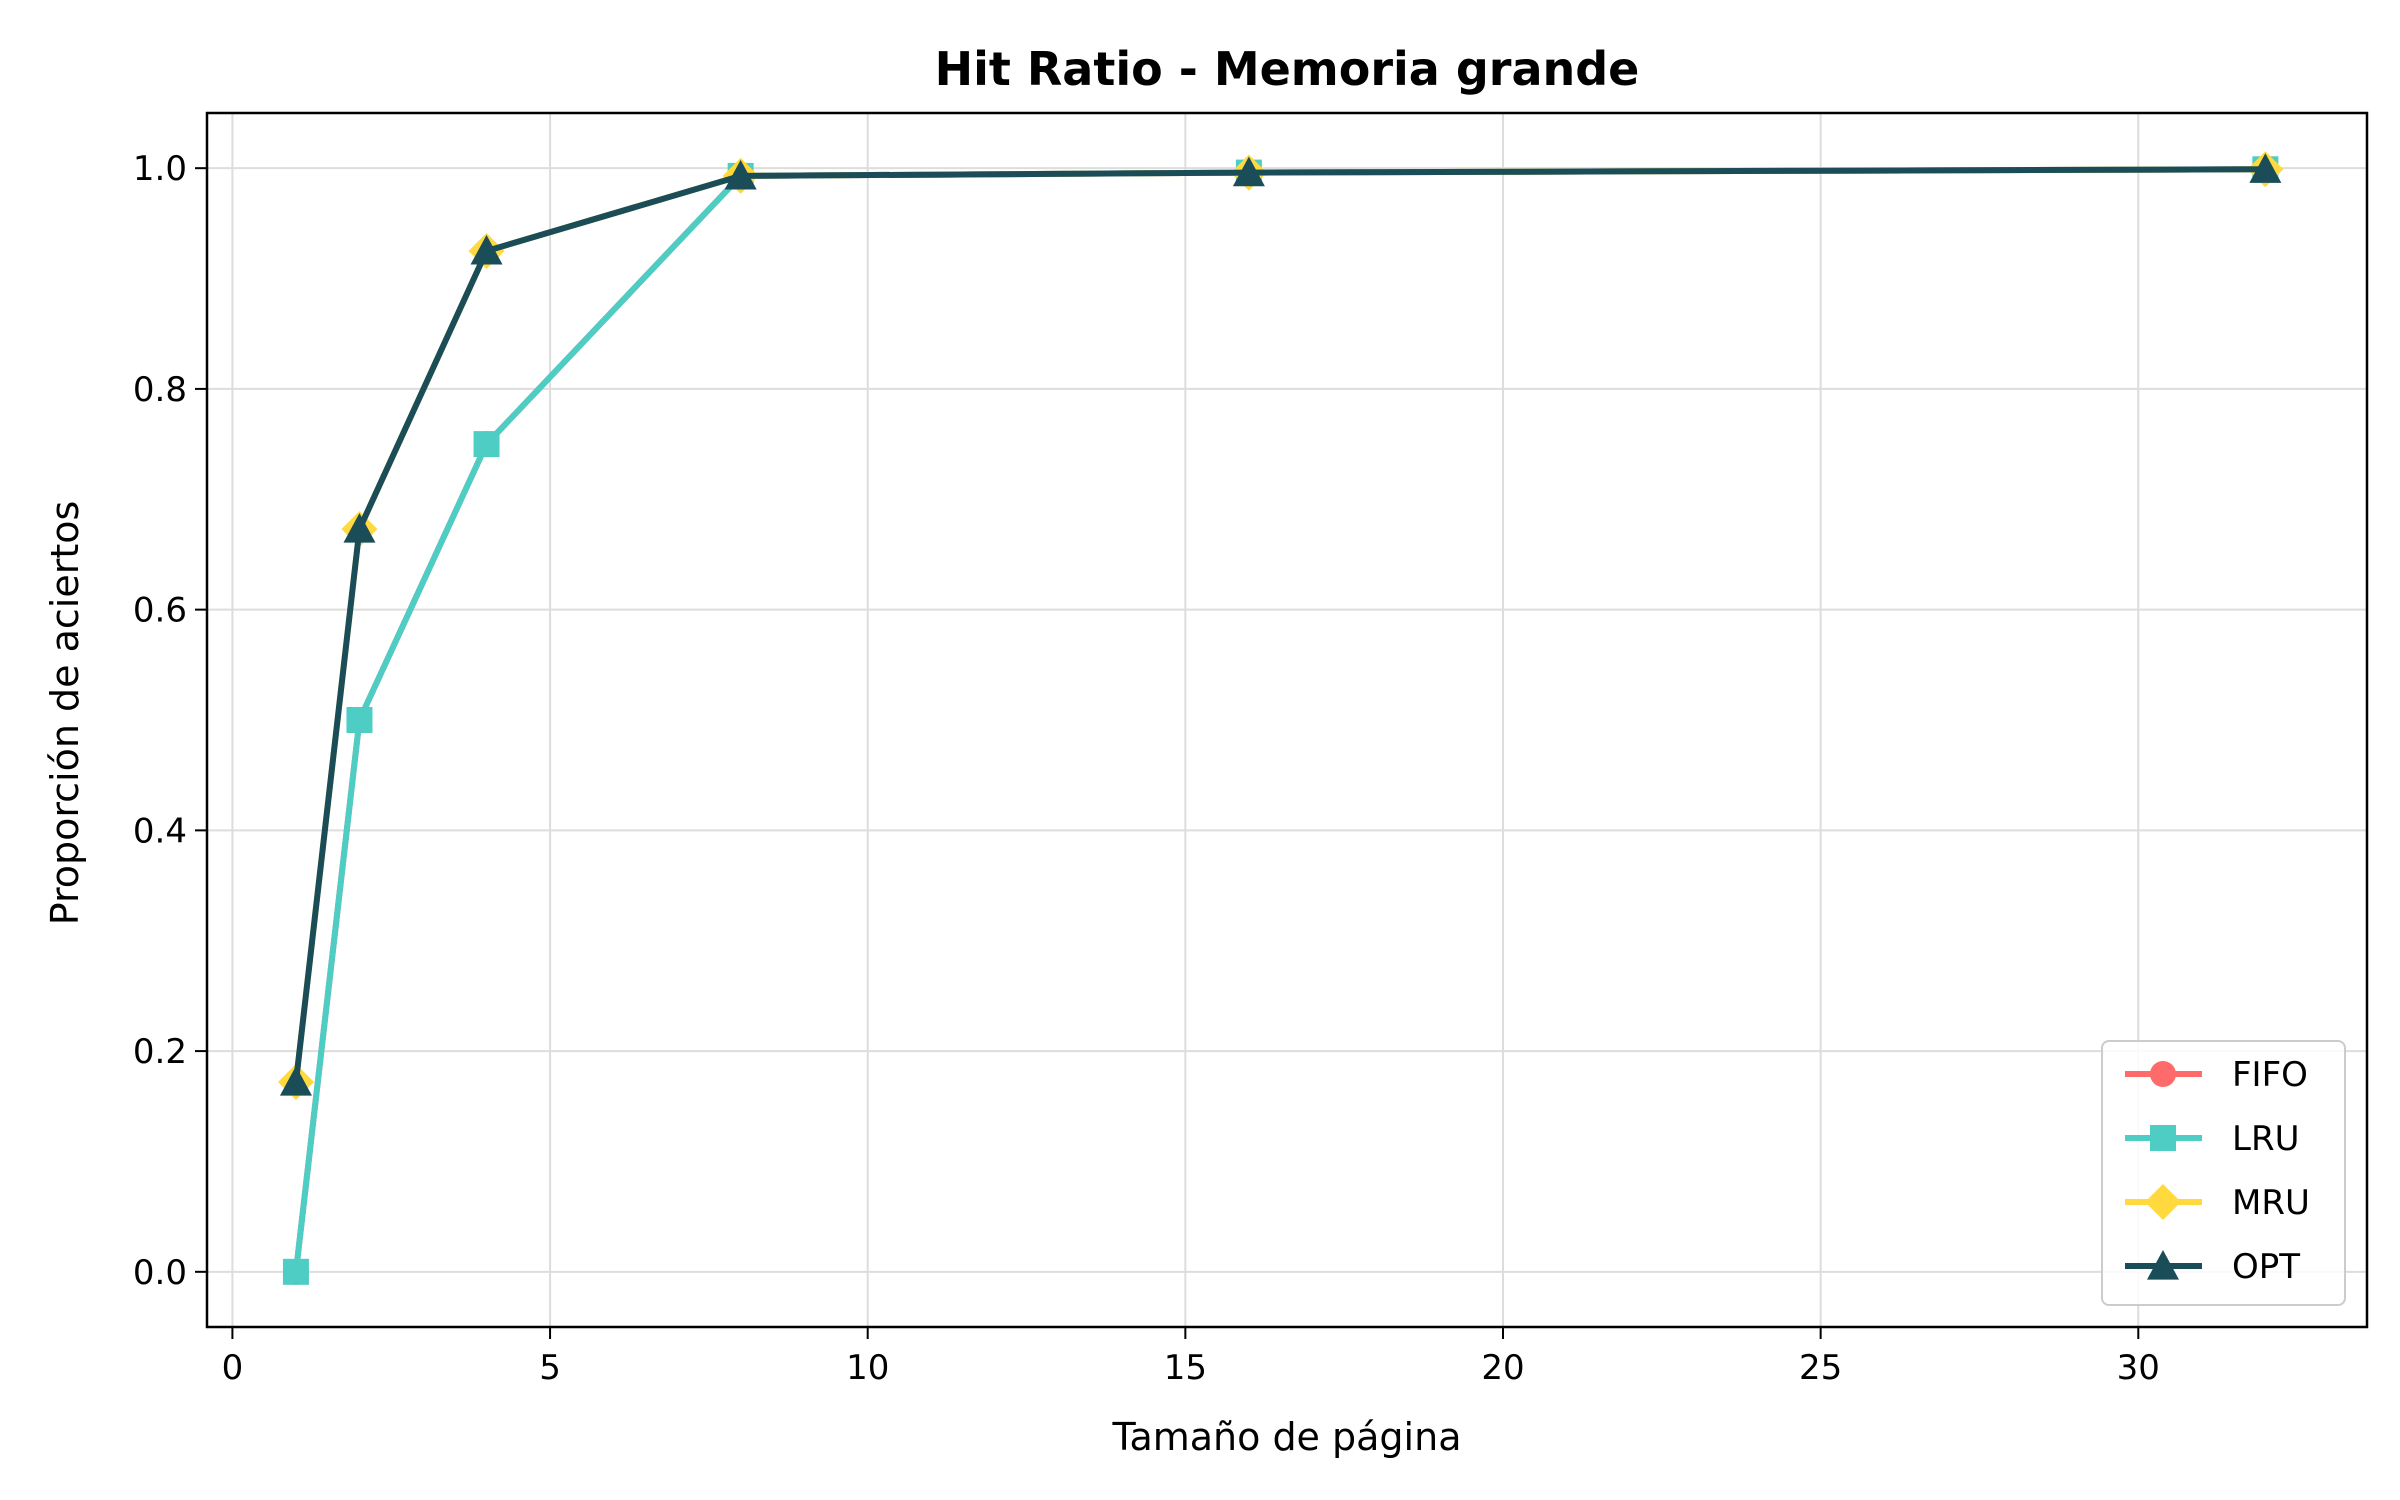  What do you see at coordinates (2212, 1267) in the screenshot?
I see `legend-item-opt: OPT` at bounding box center [2212, 1267].